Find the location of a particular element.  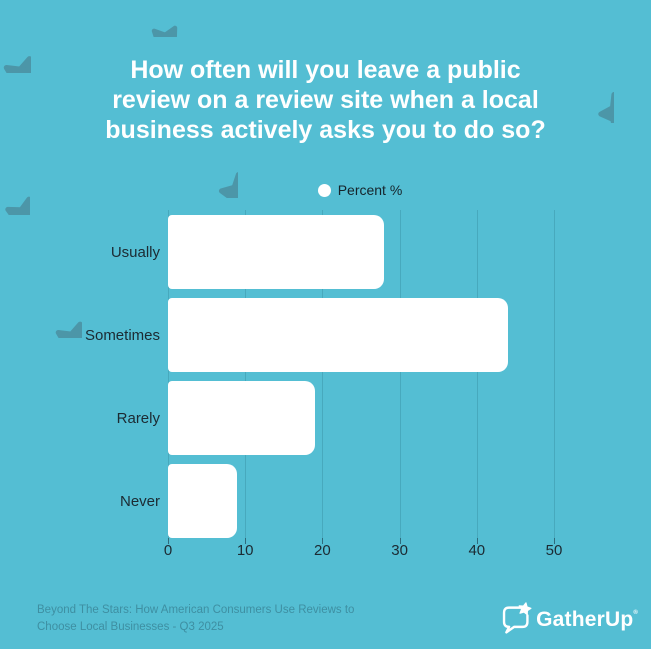

category-label: Sometimes is located at coordinates (122, 335).